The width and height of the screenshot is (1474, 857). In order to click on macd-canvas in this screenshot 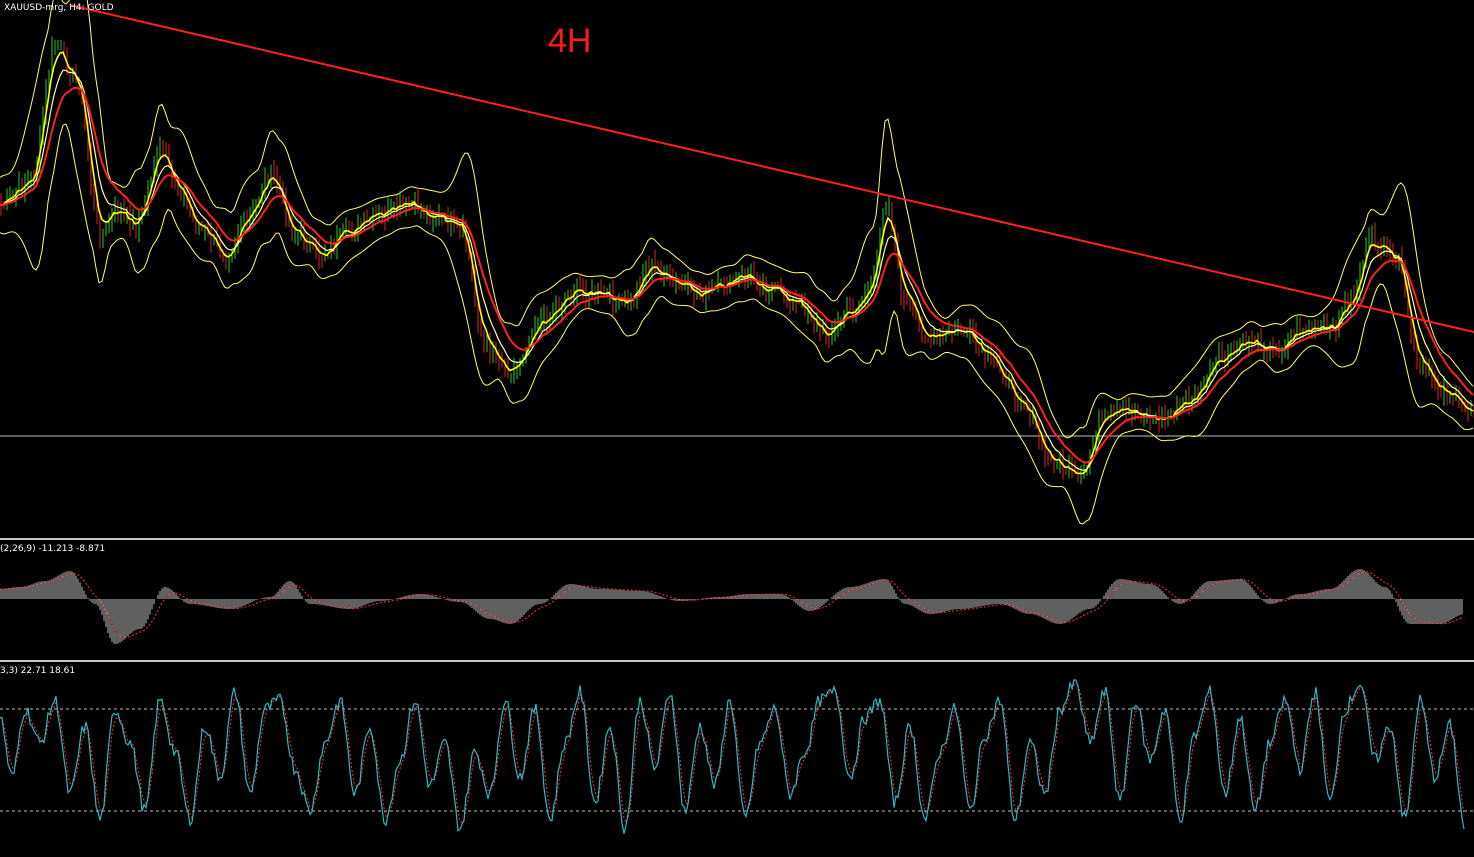, I will do `click(731, 606)`.